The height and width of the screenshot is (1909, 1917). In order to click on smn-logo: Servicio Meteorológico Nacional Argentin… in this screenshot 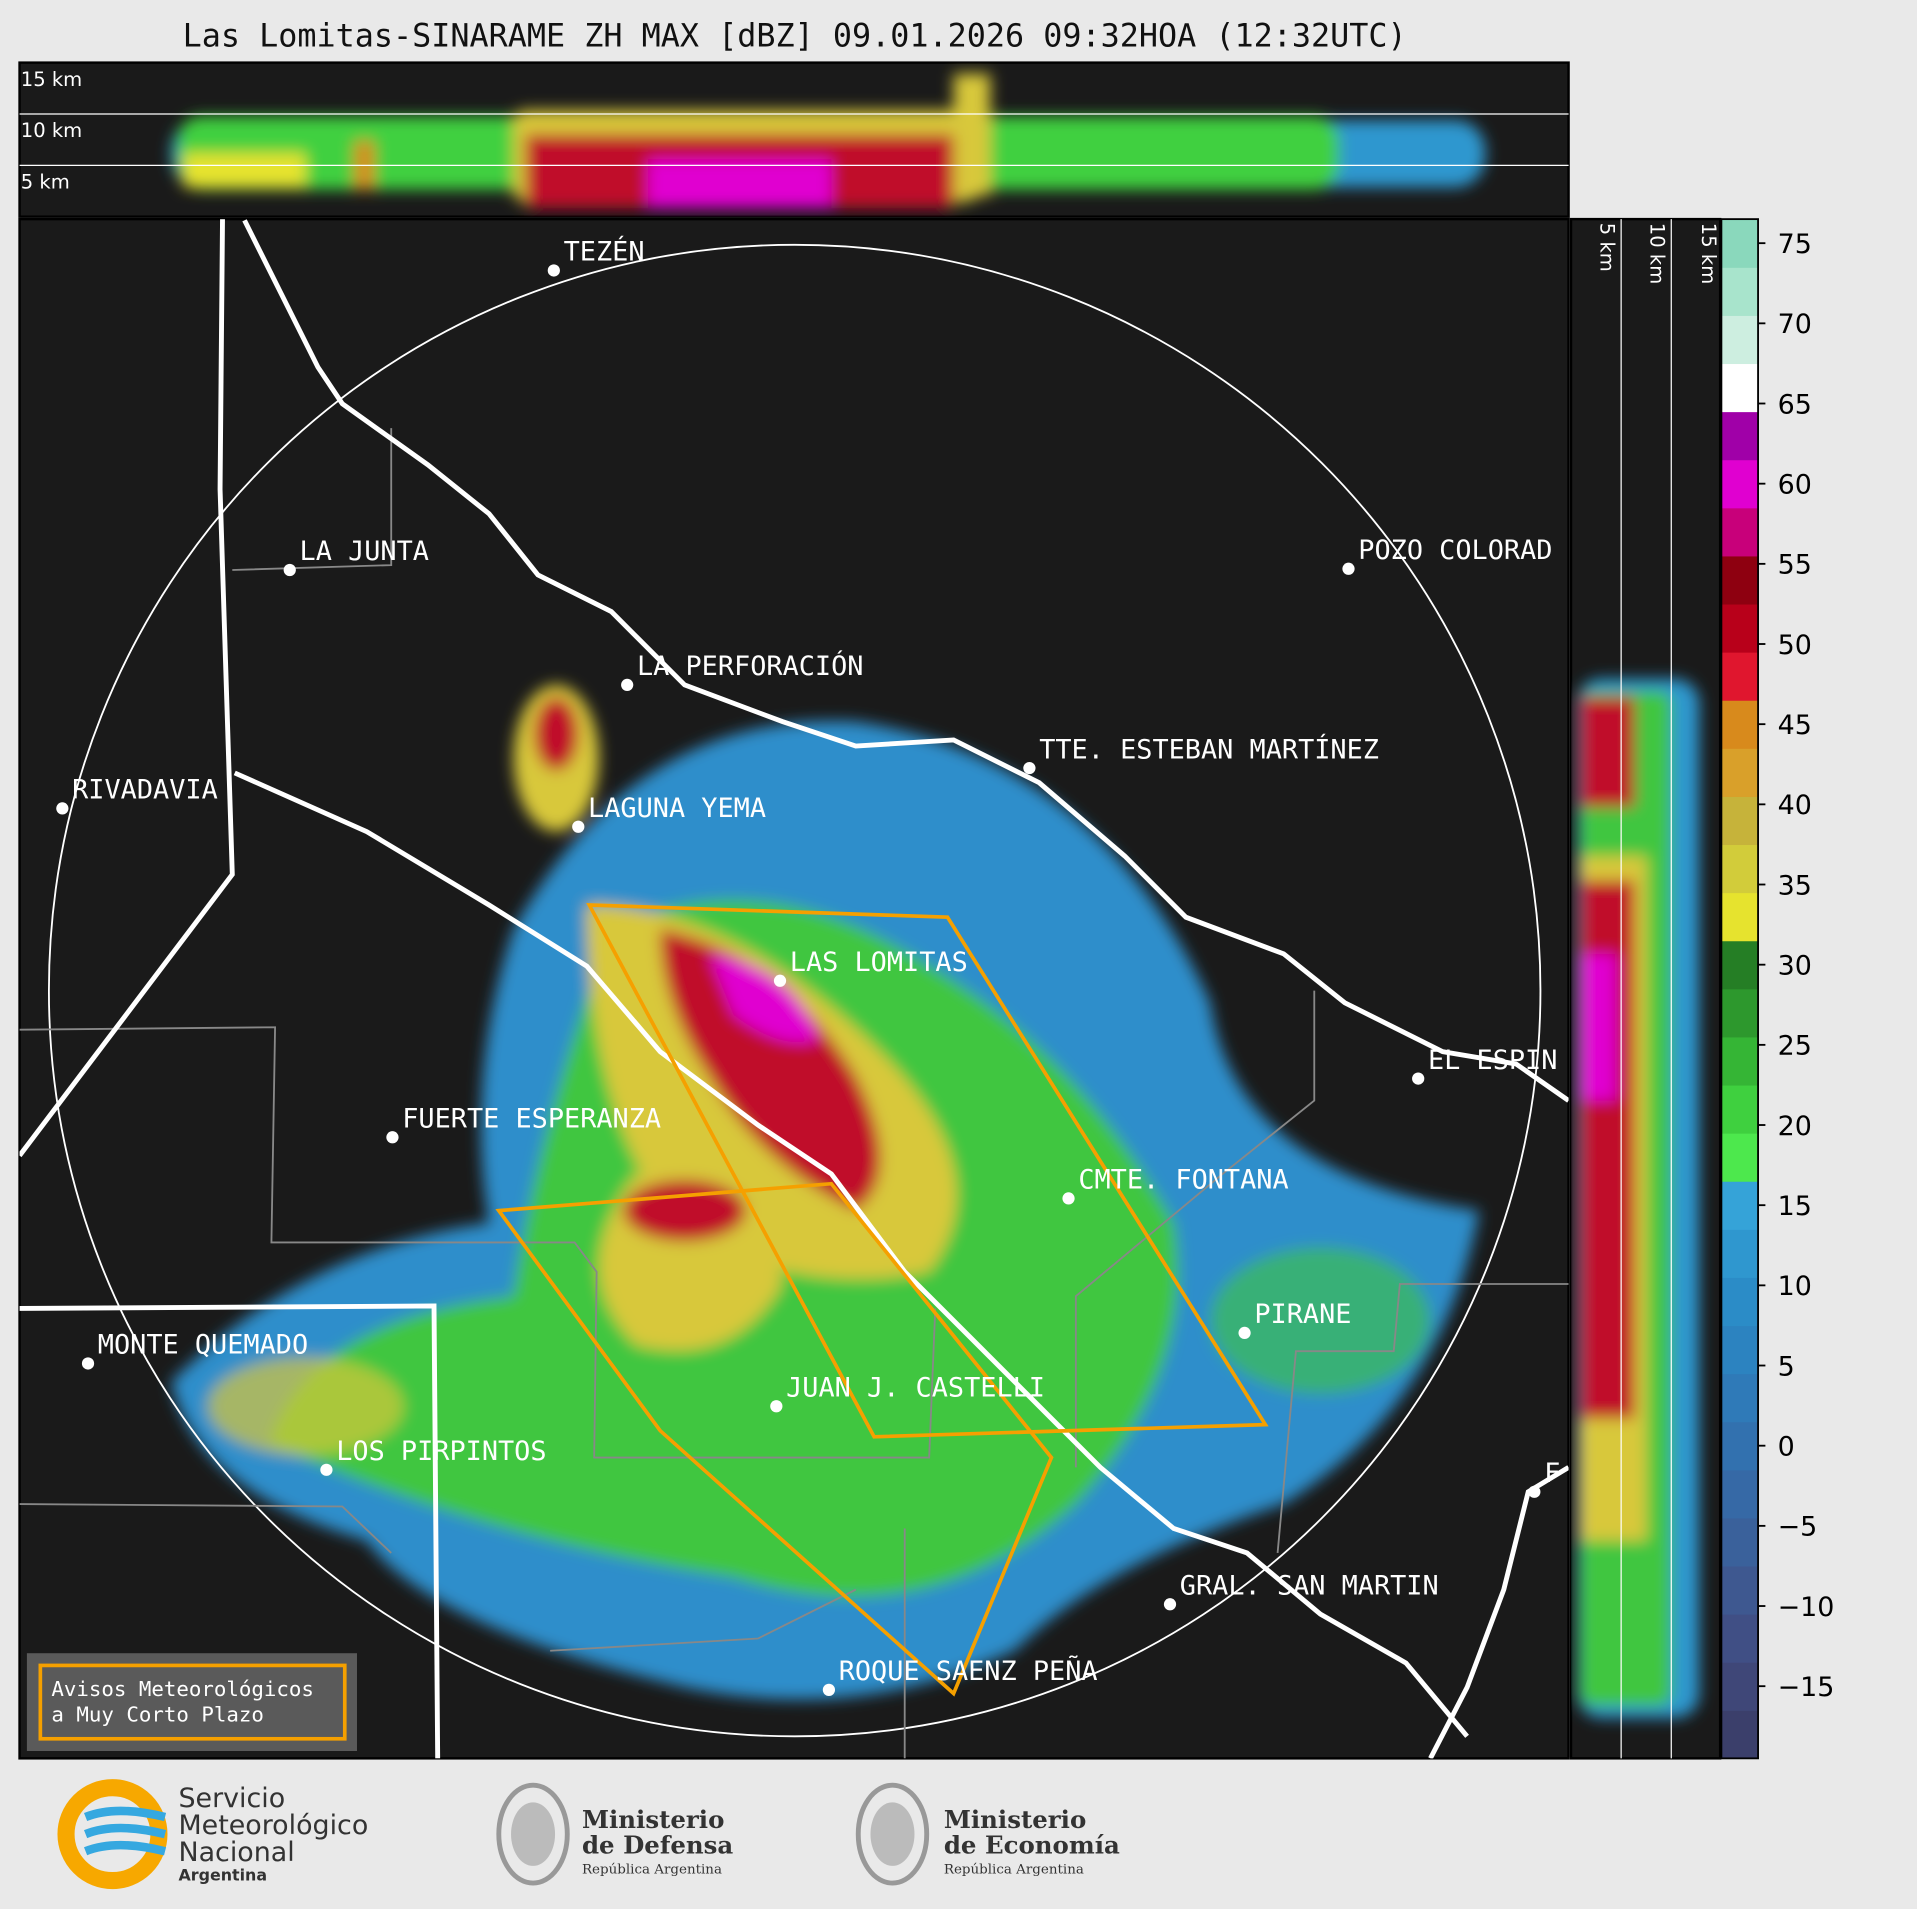, I will do `click(212, 1834)`.